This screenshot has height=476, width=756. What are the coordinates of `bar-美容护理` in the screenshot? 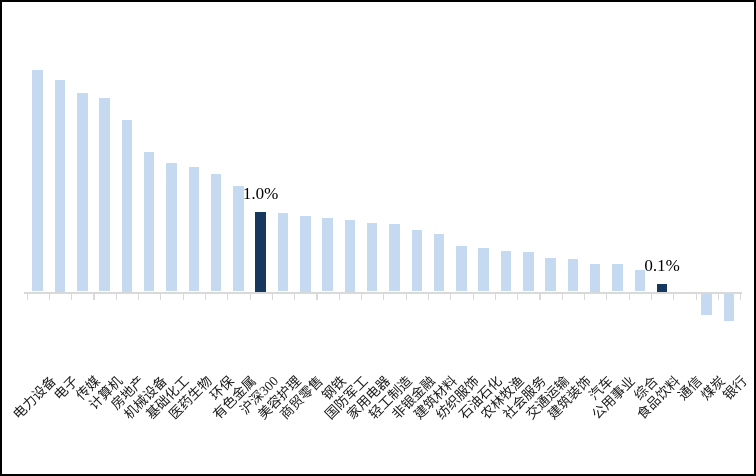 It's located at (283, 252).